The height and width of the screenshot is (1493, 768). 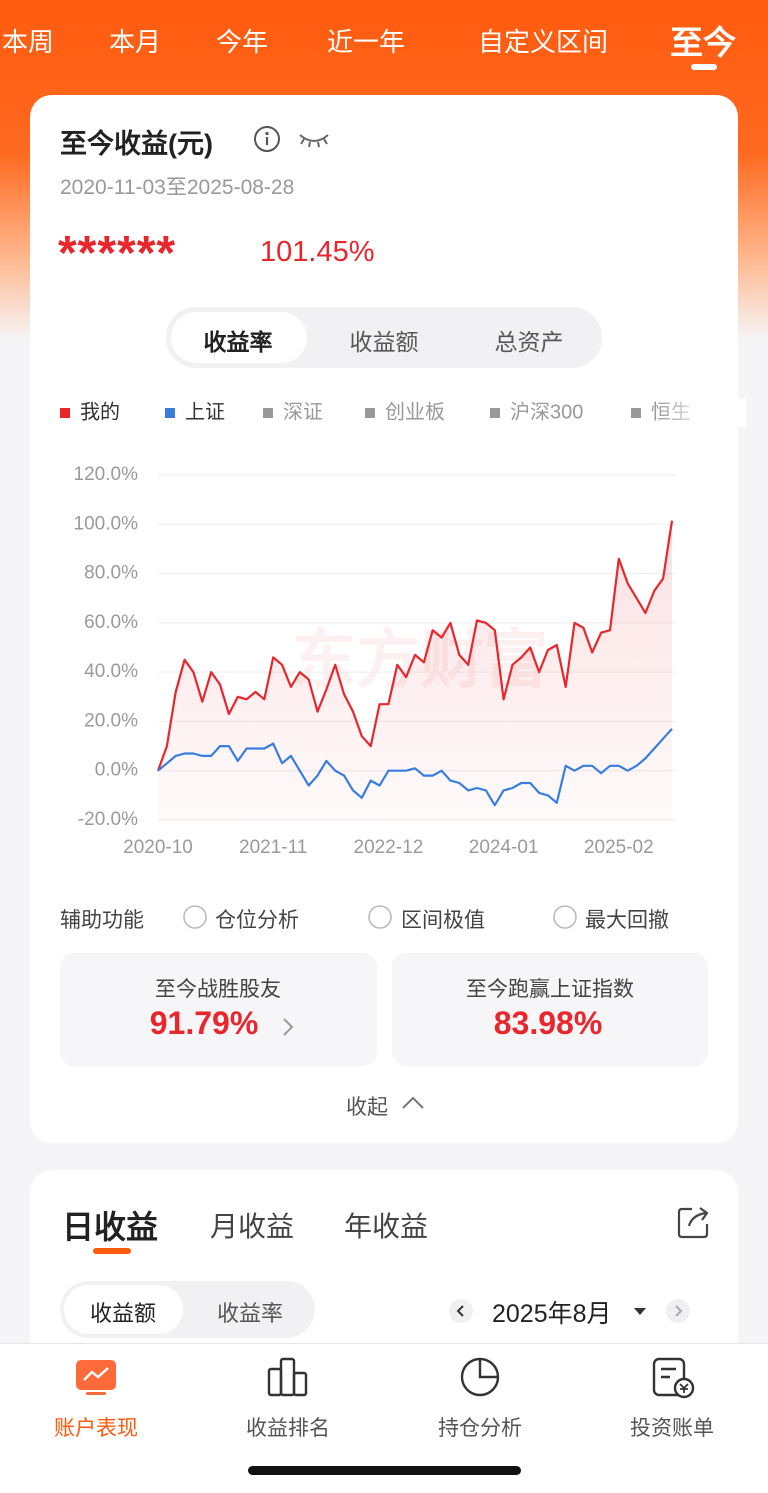 I want to click on eye-icon, so click(x=314, y=138).